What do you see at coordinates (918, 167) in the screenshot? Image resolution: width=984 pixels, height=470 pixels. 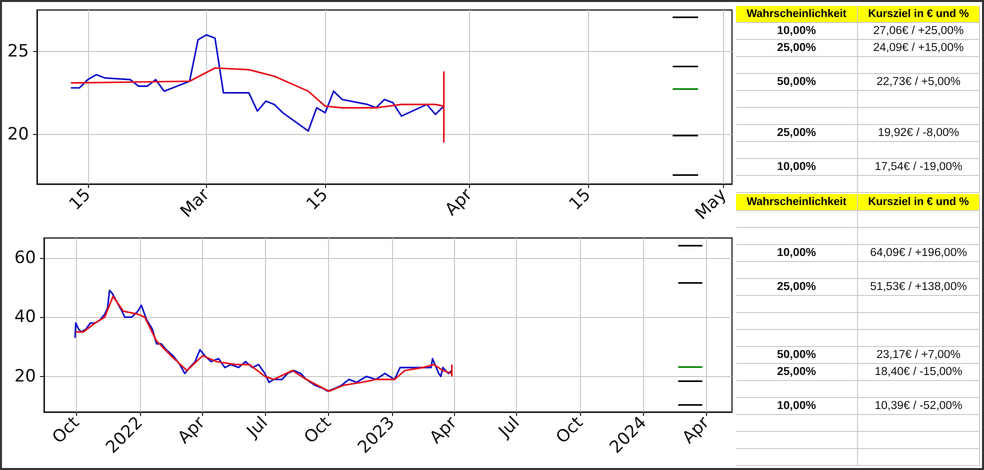 I see `text: 17,54€ / -19,00%` at bounding box center [918, 167].